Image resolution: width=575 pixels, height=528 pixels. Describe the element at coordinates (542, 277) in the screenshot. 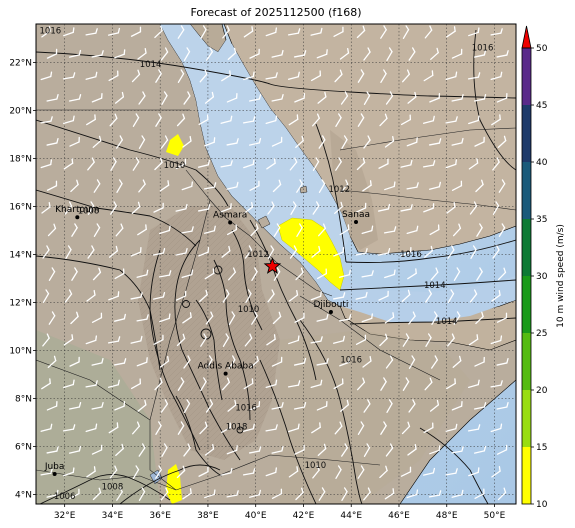

I see `colorbar-tick-label: 30` at that location.